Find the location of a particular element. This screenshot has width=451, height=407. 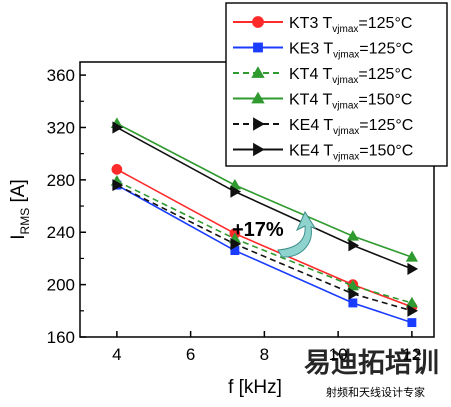

annotation-group: +17% is located at coordinates (274, 234).